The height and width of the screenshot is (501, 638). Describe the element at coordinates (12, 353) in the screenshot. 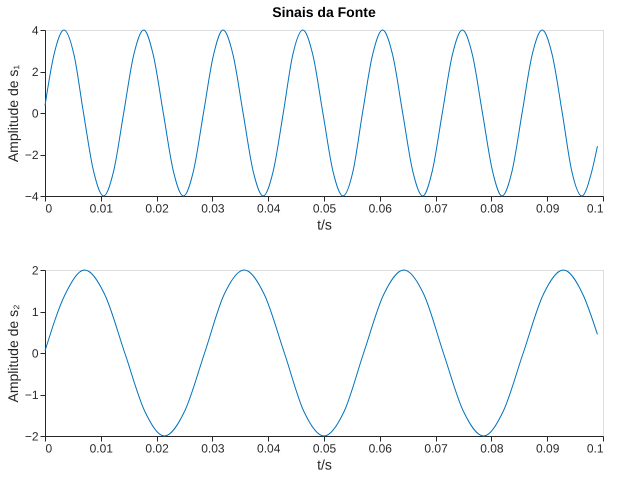

I see `y-axis-title: Amplitude de s₂` at that location.